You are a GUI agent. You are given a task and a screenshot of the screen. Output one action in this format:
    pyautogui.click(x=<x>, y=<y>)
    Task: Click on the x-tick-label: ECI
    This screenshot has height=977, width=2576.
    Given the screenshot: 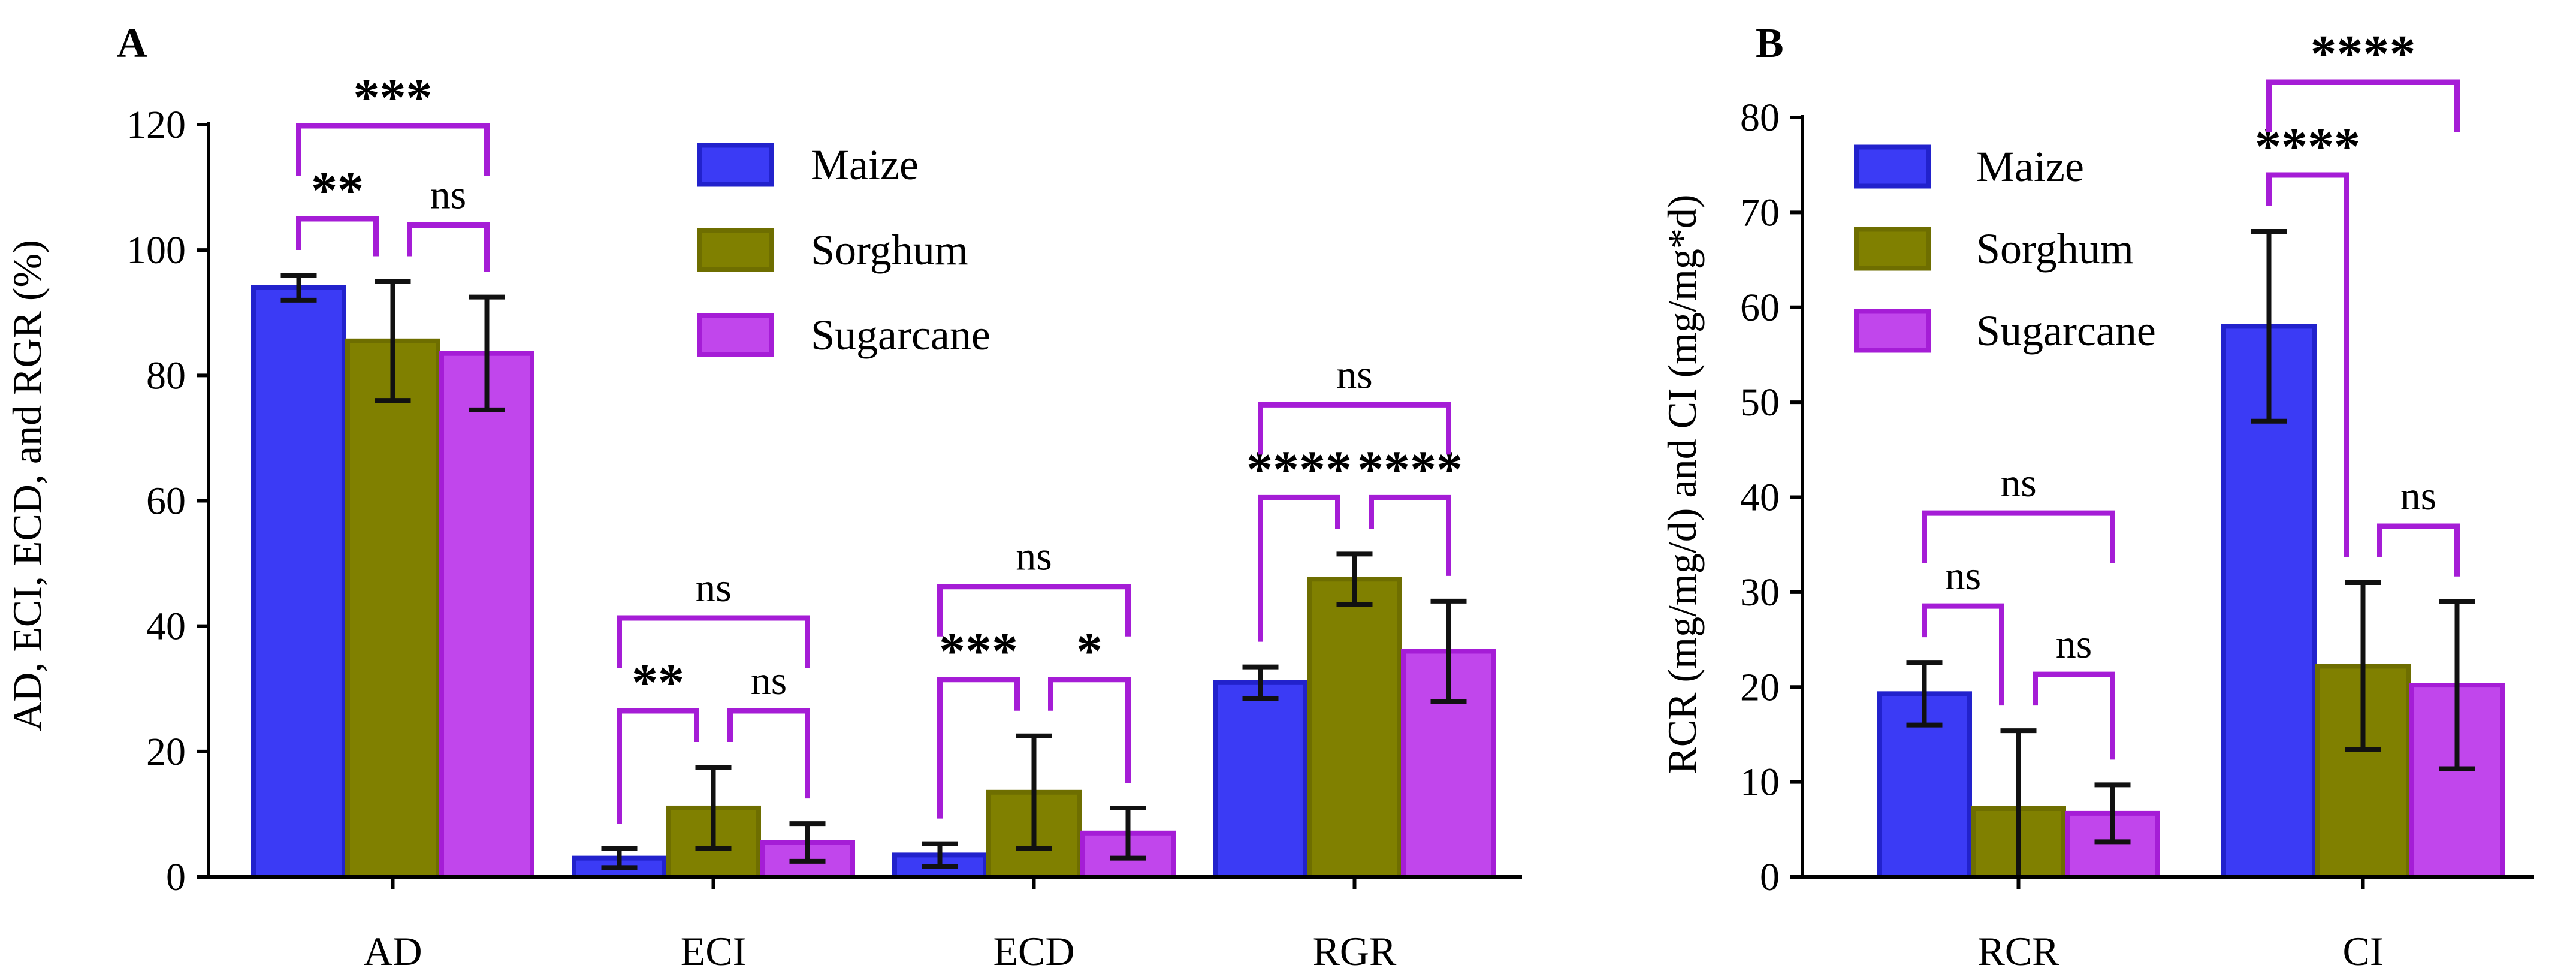 What is the action you would take?
    pyautogui.click(x=714, y=951)
    